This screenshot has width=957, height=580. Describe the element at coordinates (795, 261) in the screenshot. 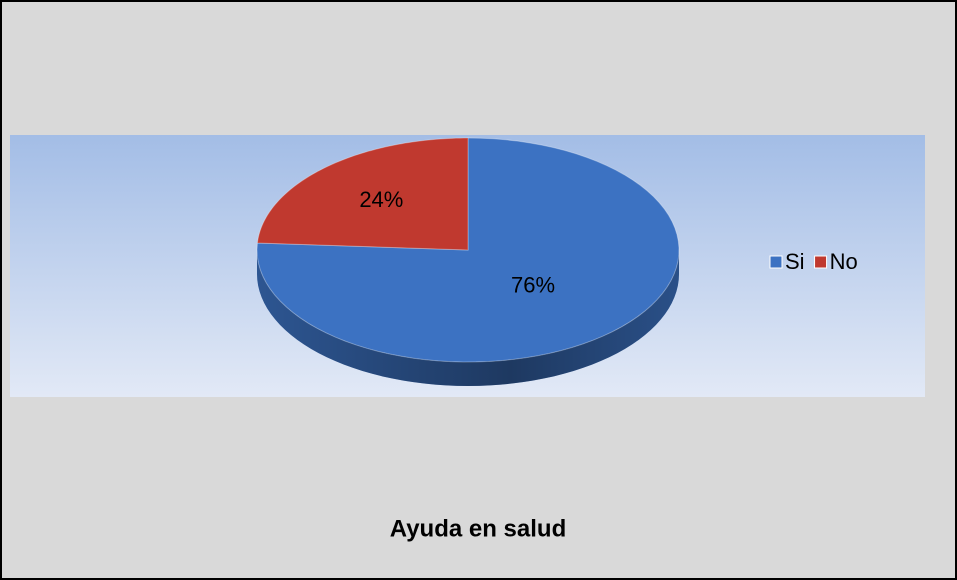

I see `legend-label: Si` at that location.